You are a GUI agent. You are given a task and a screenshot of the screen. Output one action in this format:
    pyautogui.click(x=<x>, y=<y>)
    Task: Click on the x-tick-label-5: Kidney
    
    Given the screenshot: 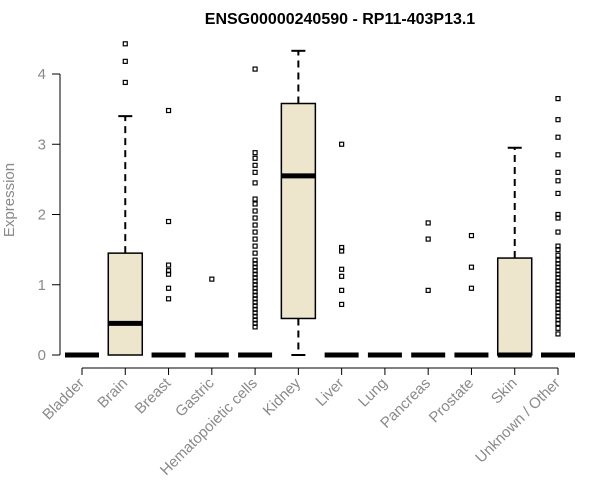 What is the action you would take?
    pyautogui.click(x=282, y=396)
    